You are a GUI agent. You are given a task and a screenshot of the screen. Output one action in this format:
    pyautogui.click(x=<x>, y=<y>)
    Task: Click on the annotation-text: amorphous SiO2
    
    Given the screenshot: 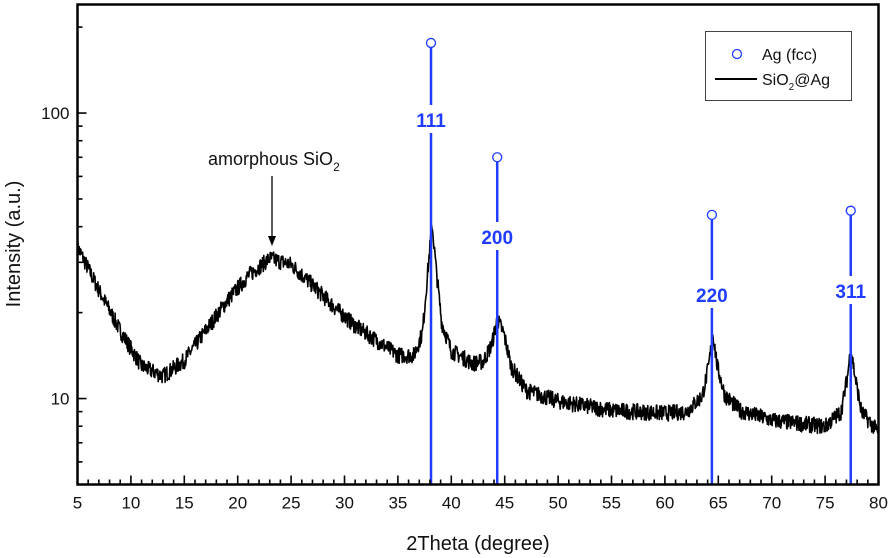 What is the action you would take?
    pyautogui.click(x=274, y=161)
    